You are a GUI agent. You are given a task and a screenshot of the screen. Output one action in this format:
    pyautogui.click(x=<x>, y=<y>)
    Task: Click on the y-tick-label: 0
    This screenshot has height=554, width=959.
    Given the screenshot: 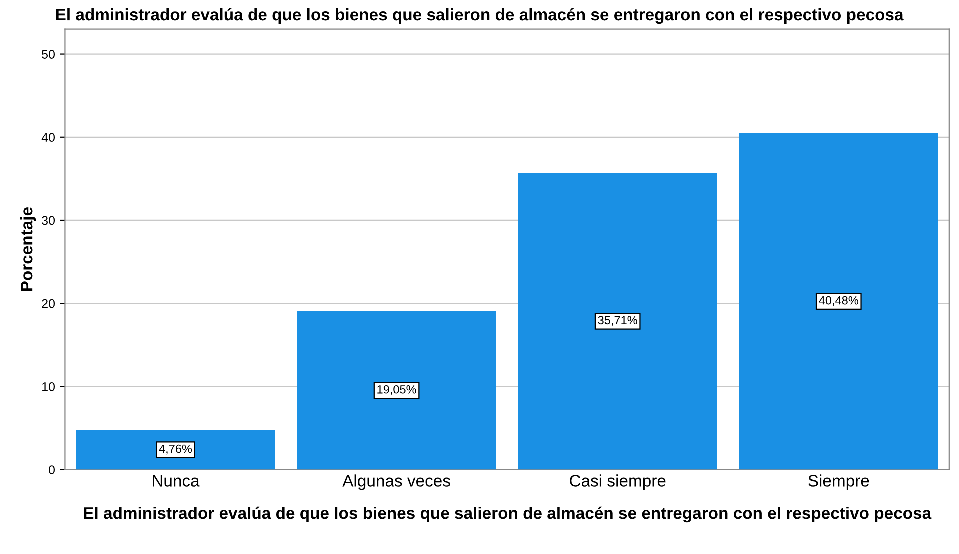 What is the action you would take?
    pyautogui.click(x=52, y=470)
    